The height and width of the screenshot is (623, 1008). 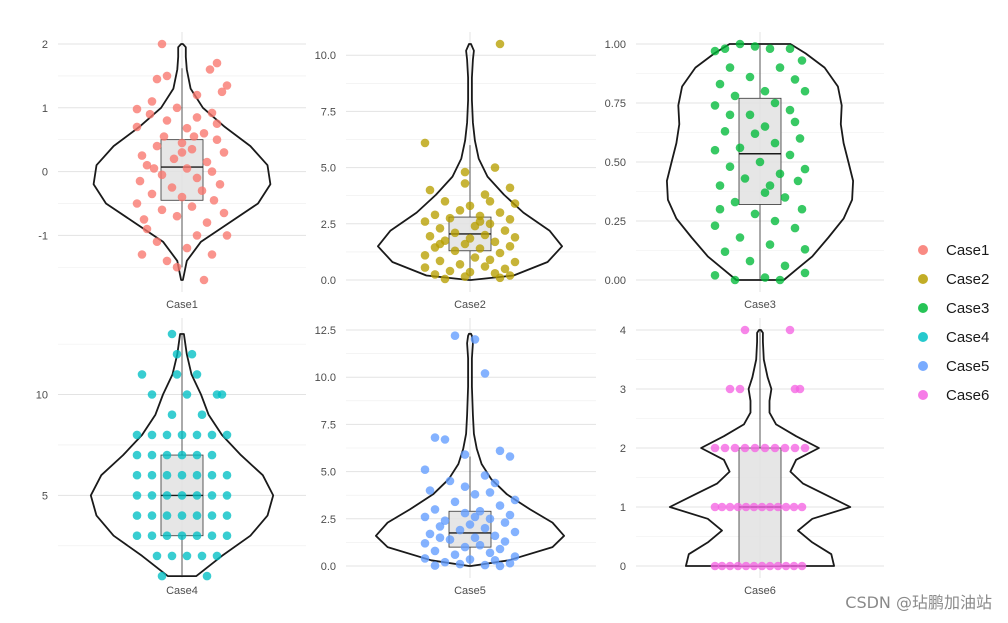 I want to click on y-tick-label: 1.00, so click(x=615, y=45).